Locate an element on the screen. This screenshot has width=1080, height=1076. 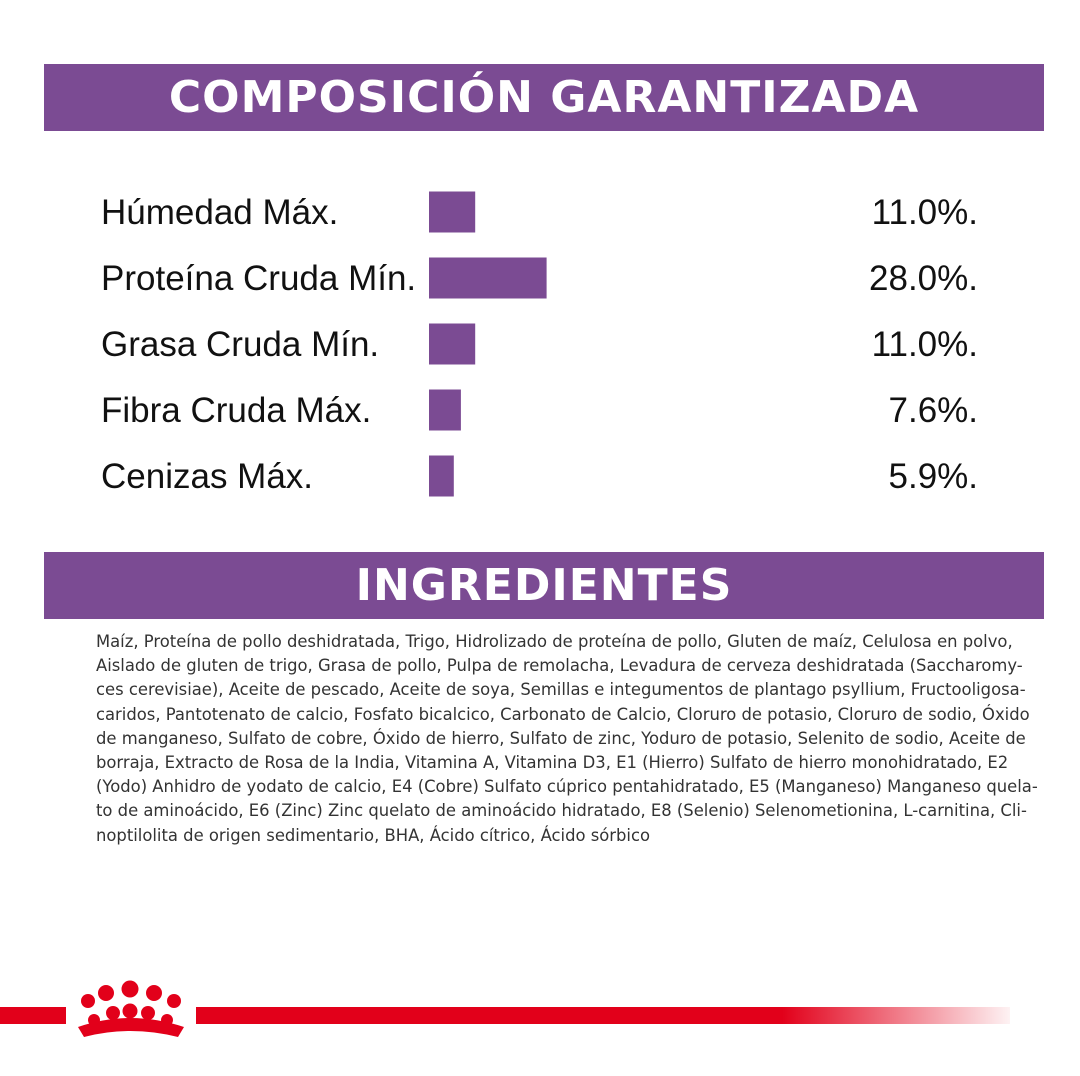
guaranteed-analysis-title: COMPOSICIÓN GARANTIZADA is located at coordinates (544, 97).